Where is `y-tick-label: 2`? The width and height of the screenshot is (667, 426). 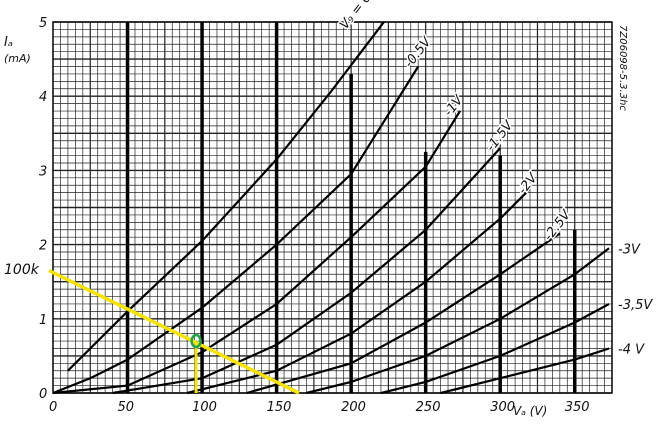 y-tick-label: 2 is located at coordinates (43, 246).